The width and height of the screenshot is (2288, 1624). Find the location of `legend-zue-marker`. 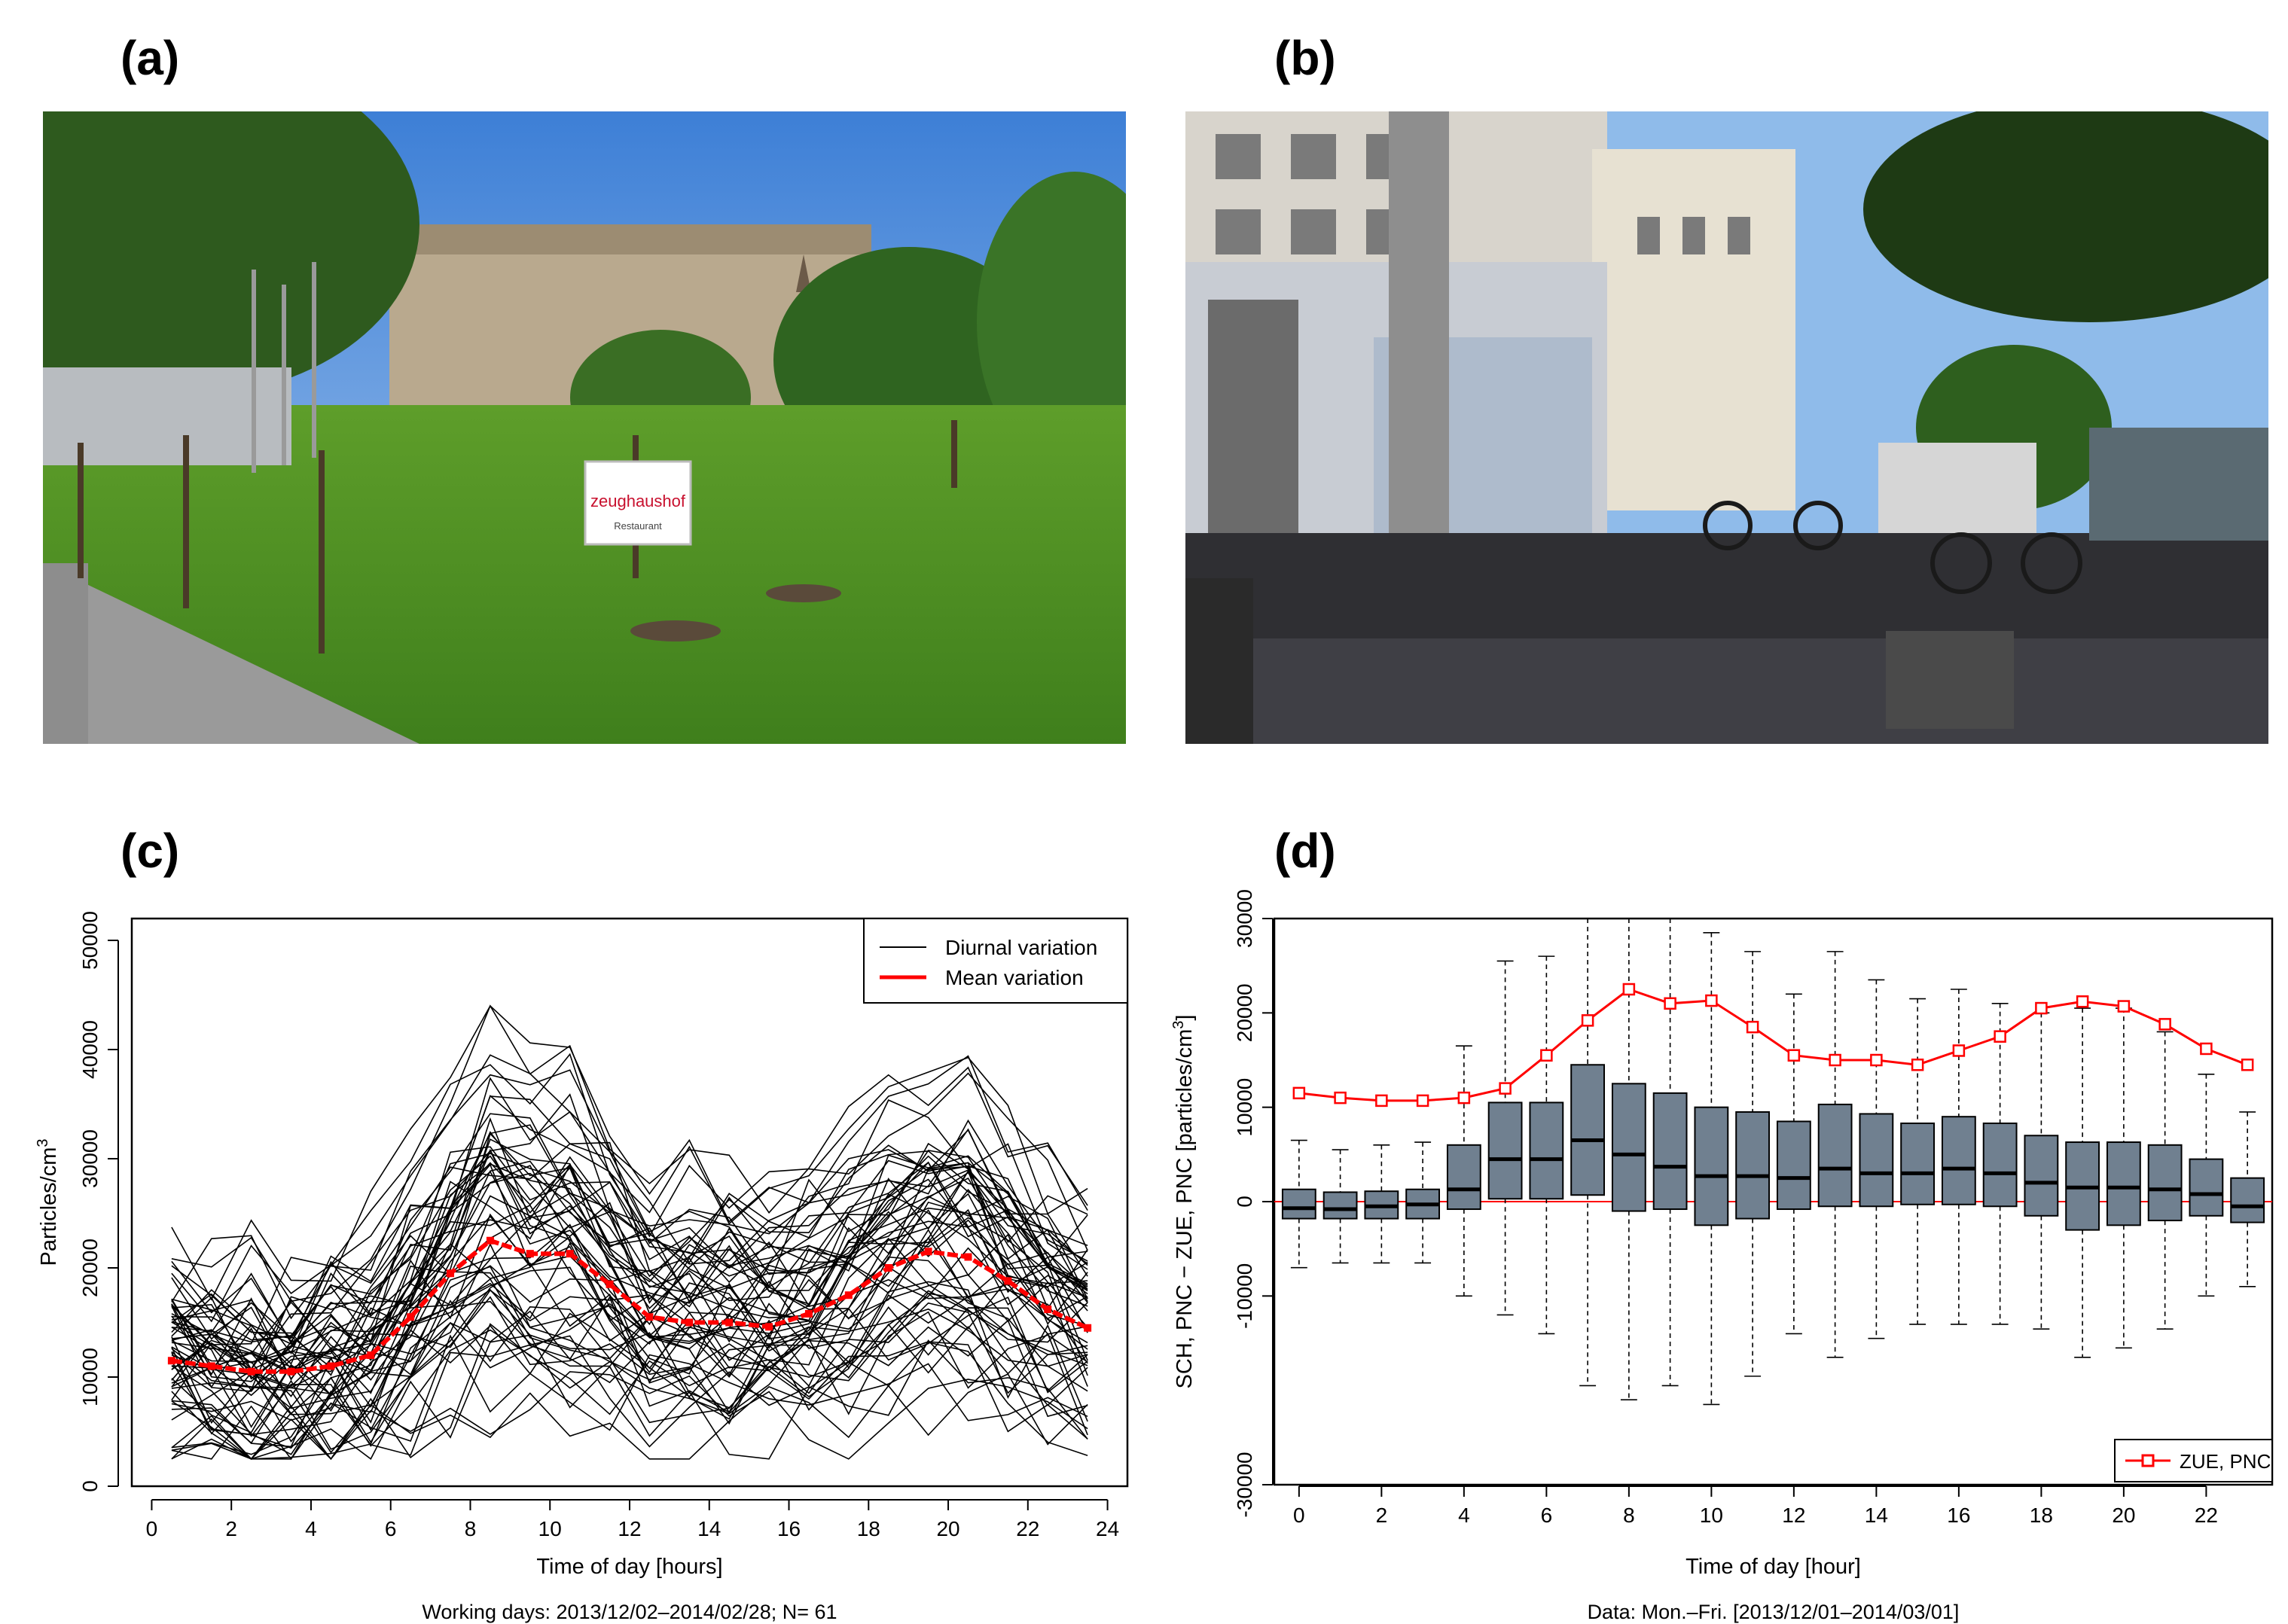

legend-zue-marker is located at coordinates (2148, 1460).